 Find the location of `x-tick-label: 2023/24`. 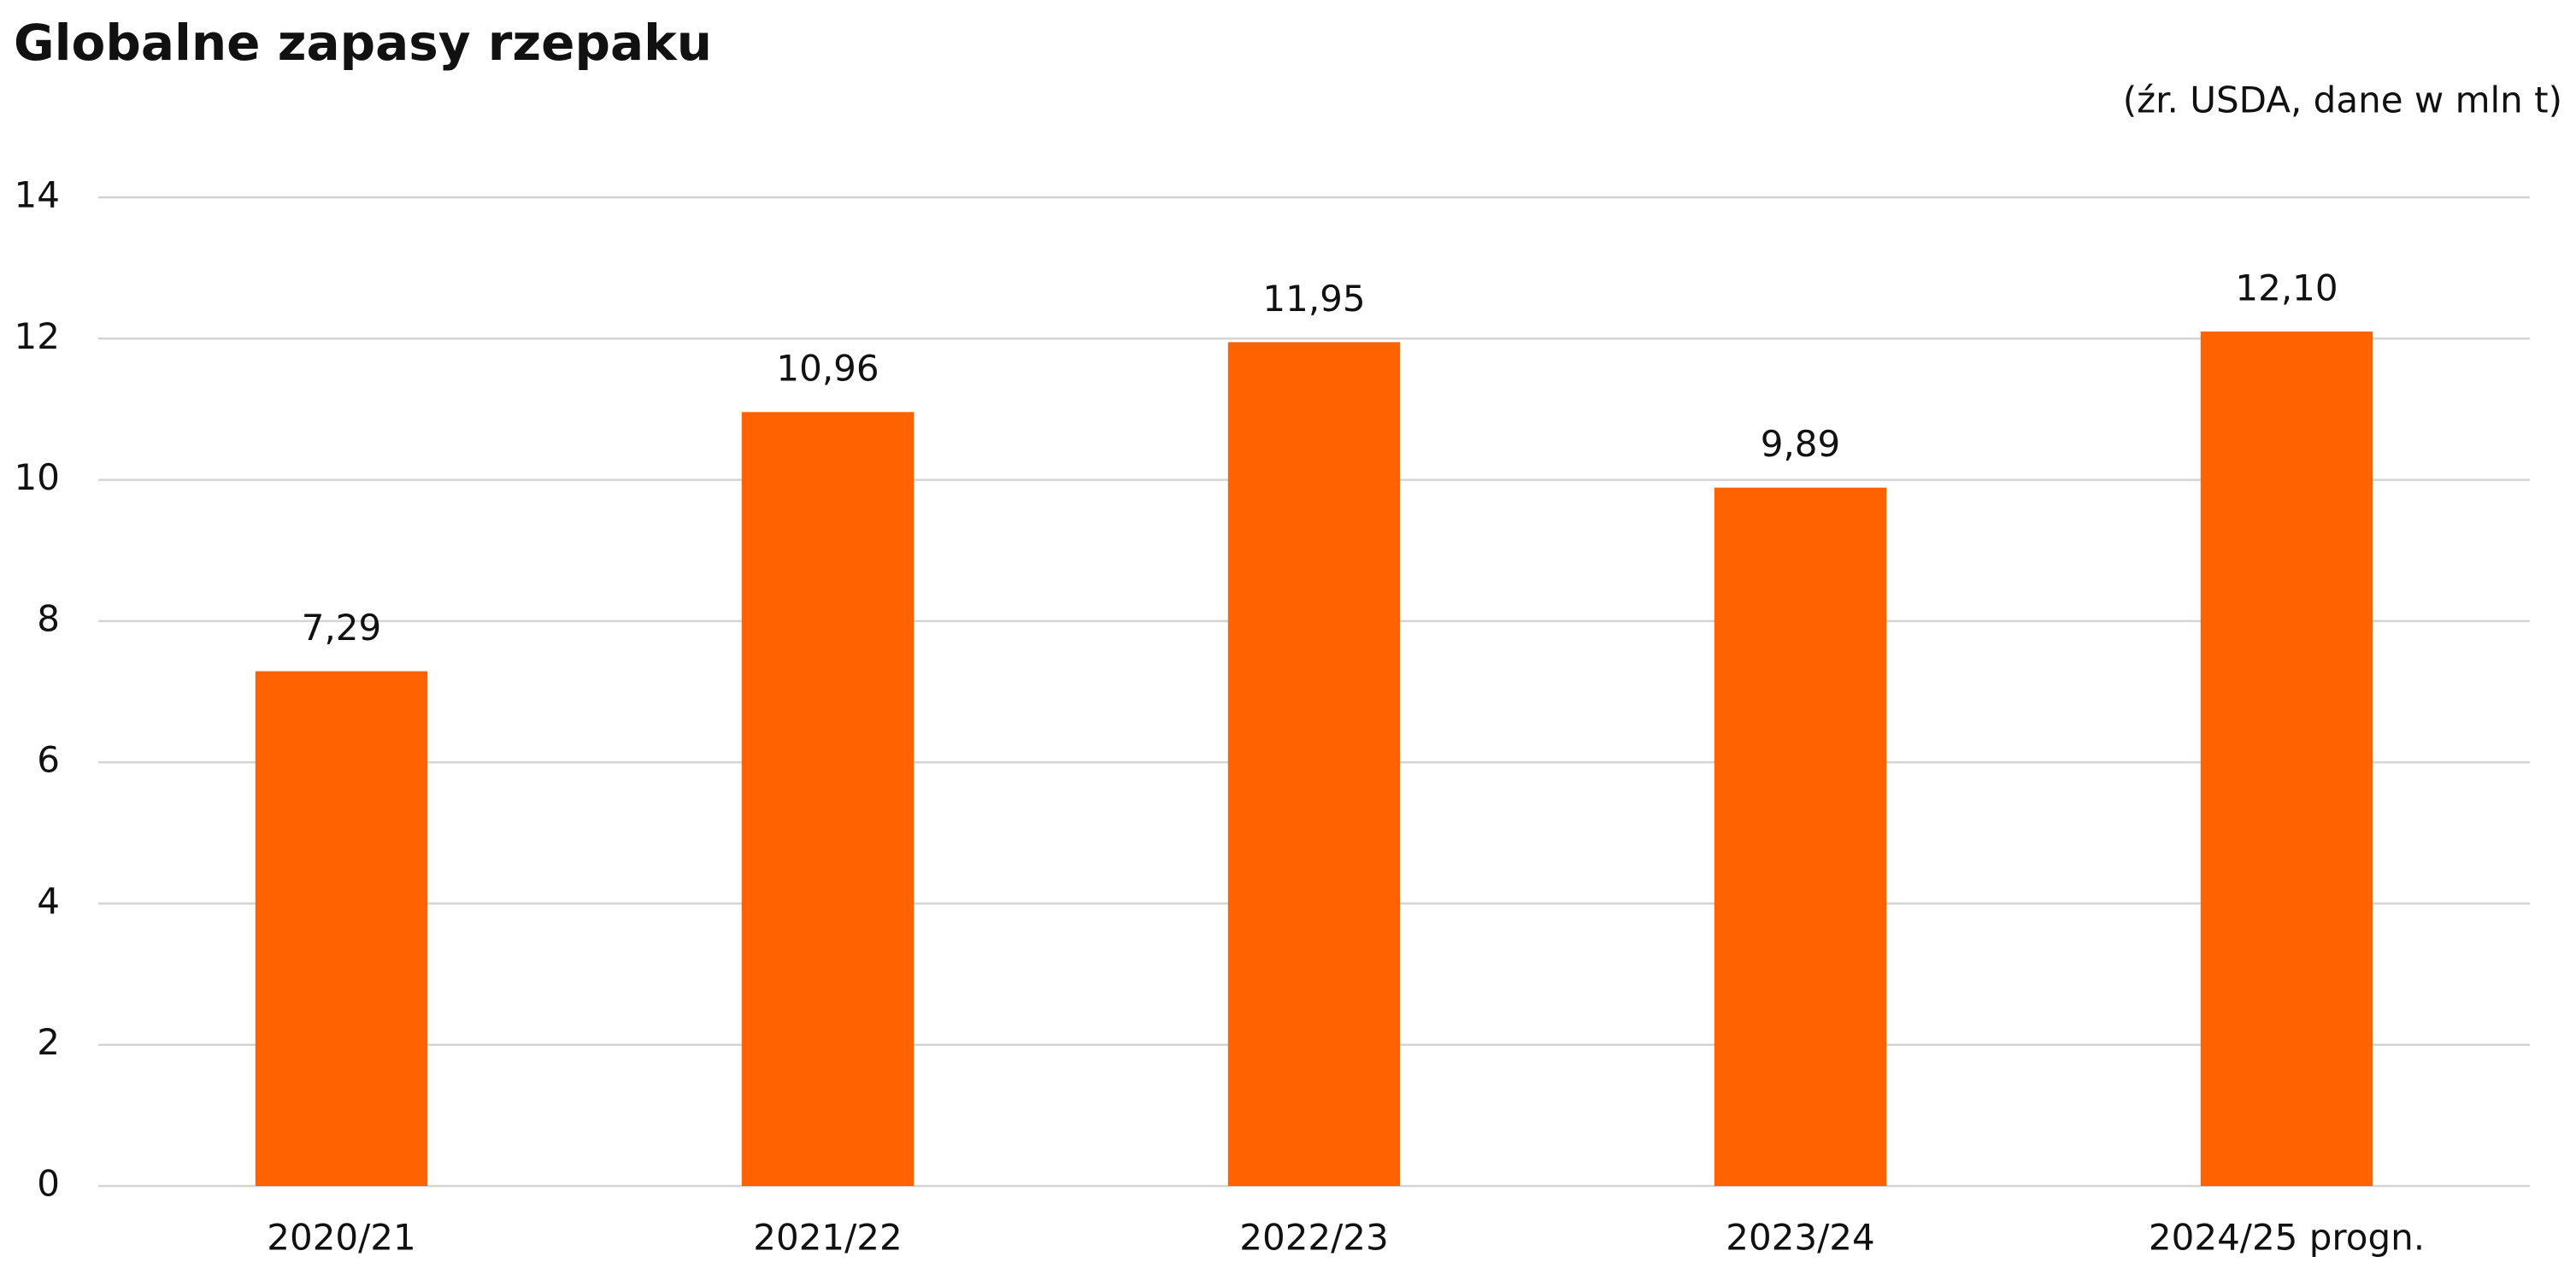

x-tick-label: 2023/24 is located at coordinates (1800, 1238).